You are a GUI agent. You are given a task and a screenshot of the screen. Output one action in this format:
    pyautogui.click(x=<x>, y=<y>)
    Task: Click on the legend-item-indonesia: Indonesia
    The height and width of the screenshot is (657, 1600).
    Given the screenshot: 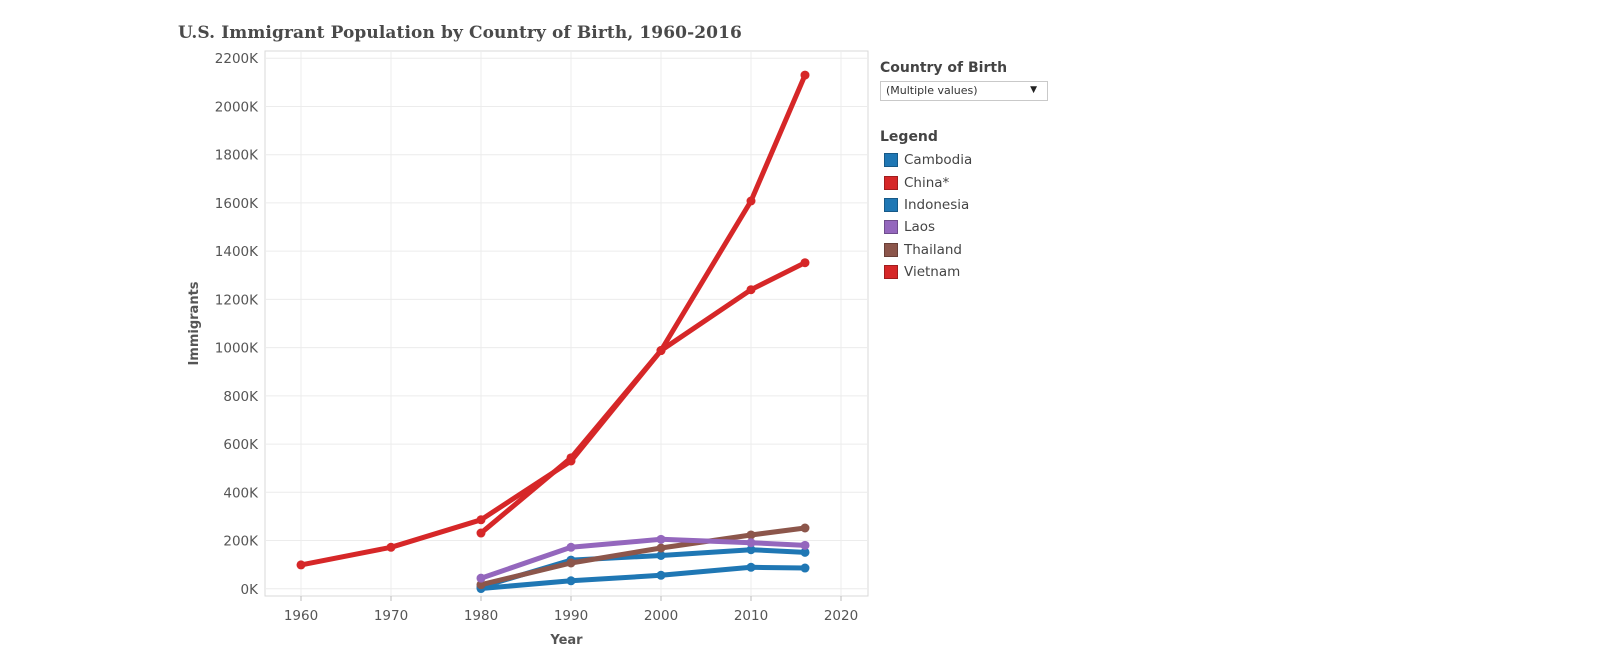 What is the action you would take?
    pyautogui.click(x=990, y=205)
    